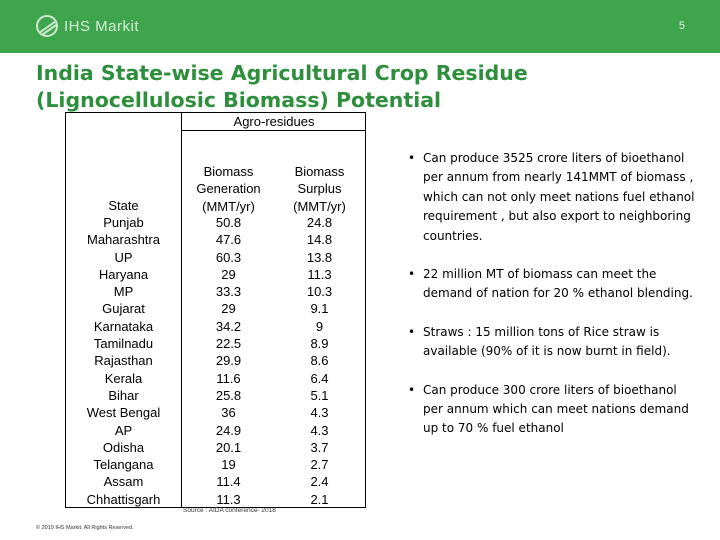 The height and width of the screenshot is (540, 720). What do you see at coordinates (319, 344) in the screenshot?
I see `table-cell-surplus: 8.9` at bounding box center [319, 344].